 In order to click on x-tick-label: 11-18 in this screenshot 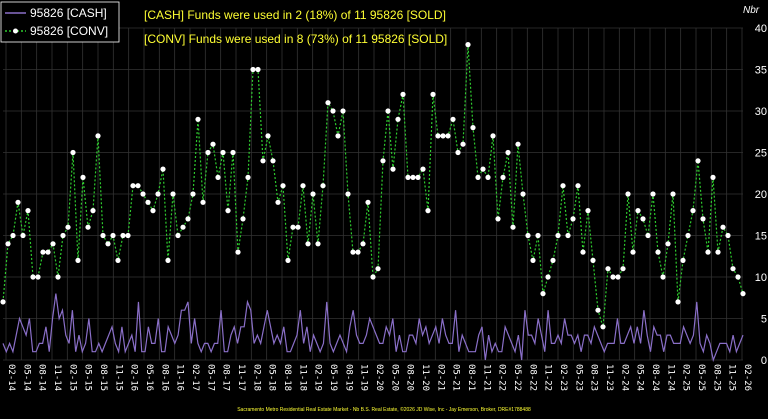, I will do `click(302, 377)`.